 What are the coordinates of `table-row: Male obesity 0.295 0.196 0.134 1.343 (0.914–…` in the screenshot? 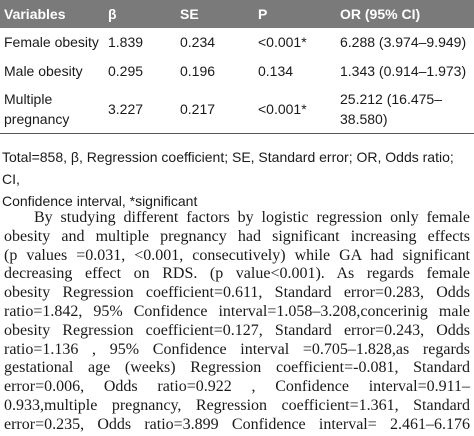 It's located at (237, 70).